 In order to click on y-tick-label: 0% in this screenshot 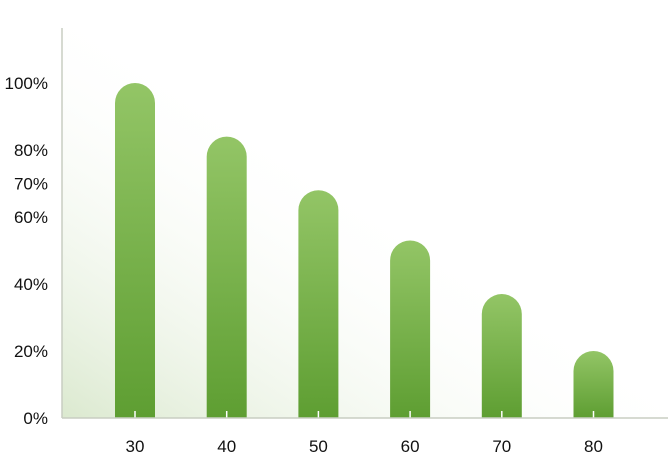, I will do `click(35, 418)`.